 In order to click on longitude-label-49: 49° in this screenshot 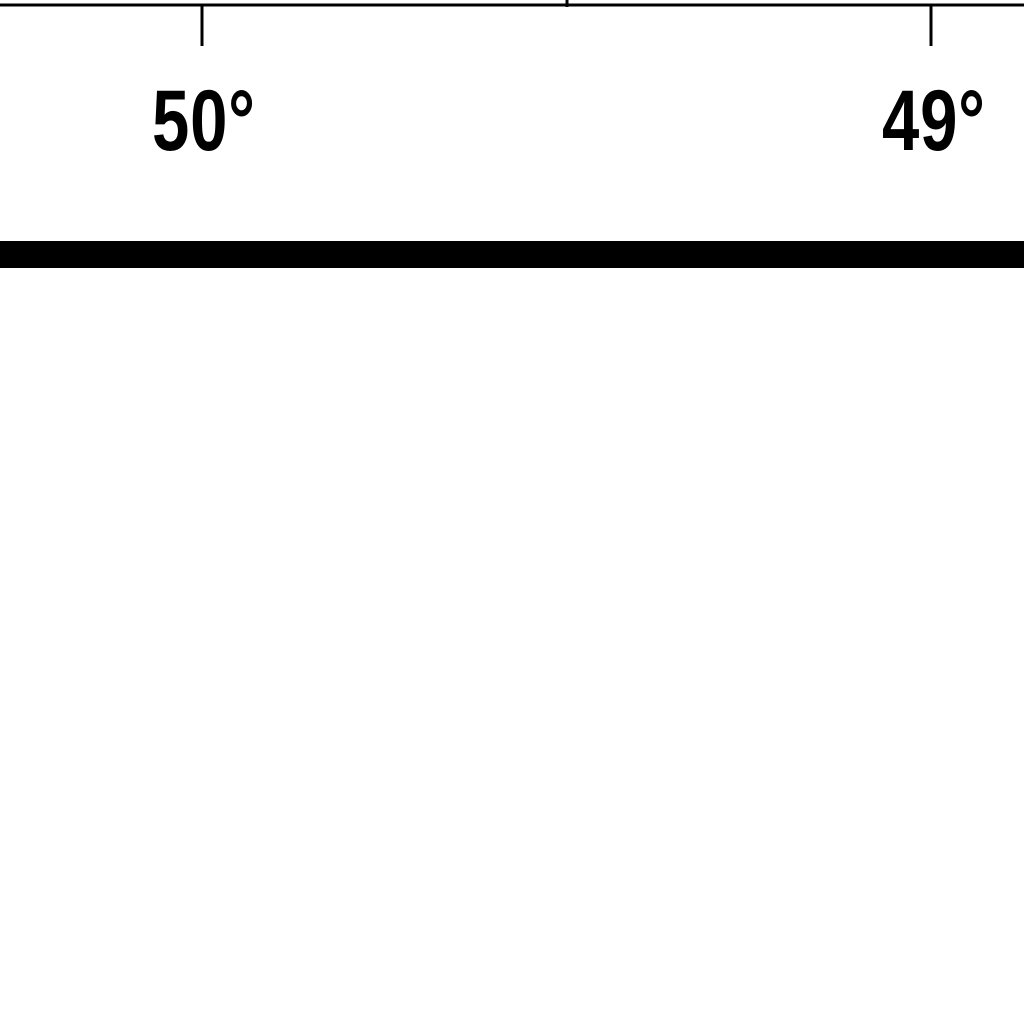, I will do `click(934, 121)`.